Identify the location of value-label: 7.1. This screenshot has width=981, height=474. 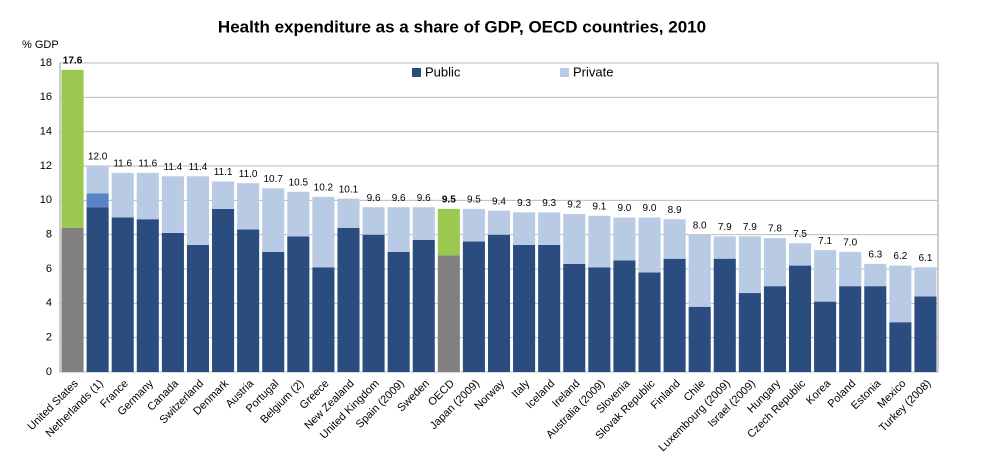
(825, 241).